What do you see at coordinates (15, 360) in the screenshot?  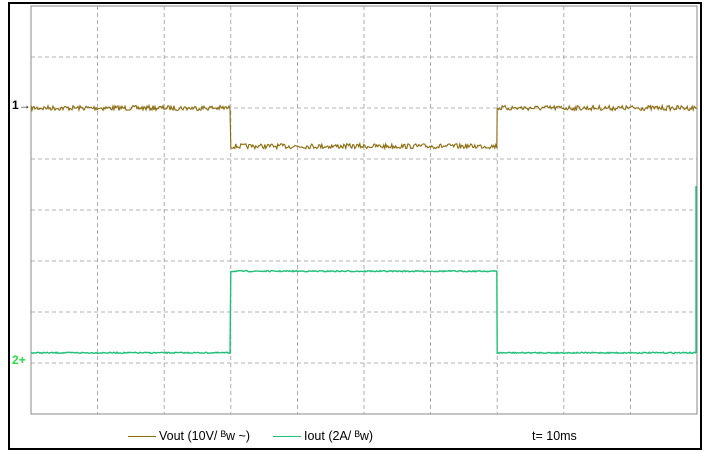 I see `channel-2-marker-label: 2` at bounding box center [15, 360].